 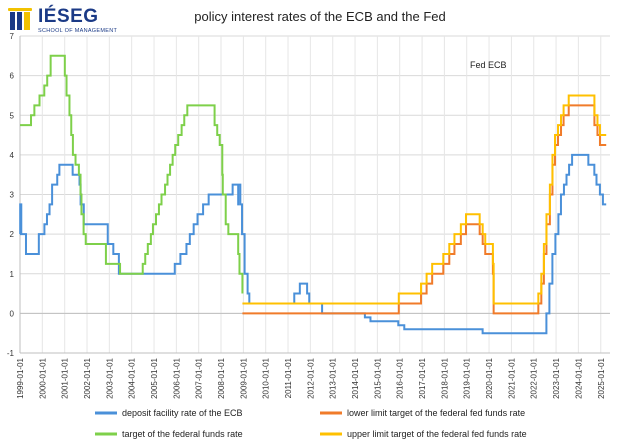 I want to click on x-tick-label: 2004-01-01, so click(x=132, y=377).